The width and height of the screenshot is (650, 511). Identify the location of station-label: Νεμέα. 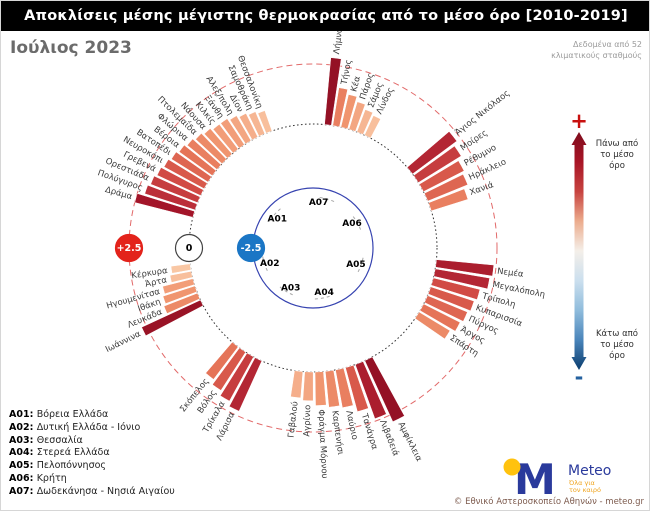
(510, 273).